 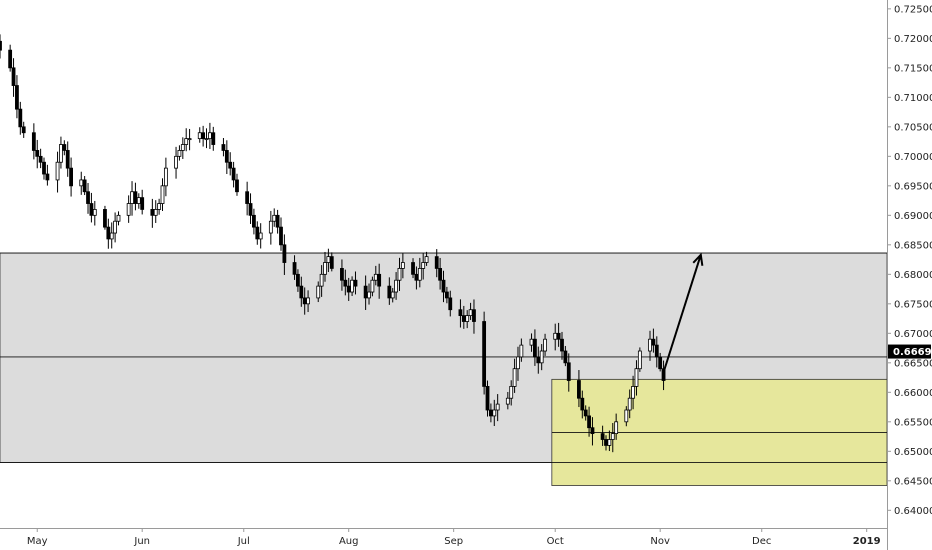 What do you see at coordinates (913, 363) in the screenshot?
I see `price-tick-label: 0.66500` at bounding box center [913, 363].